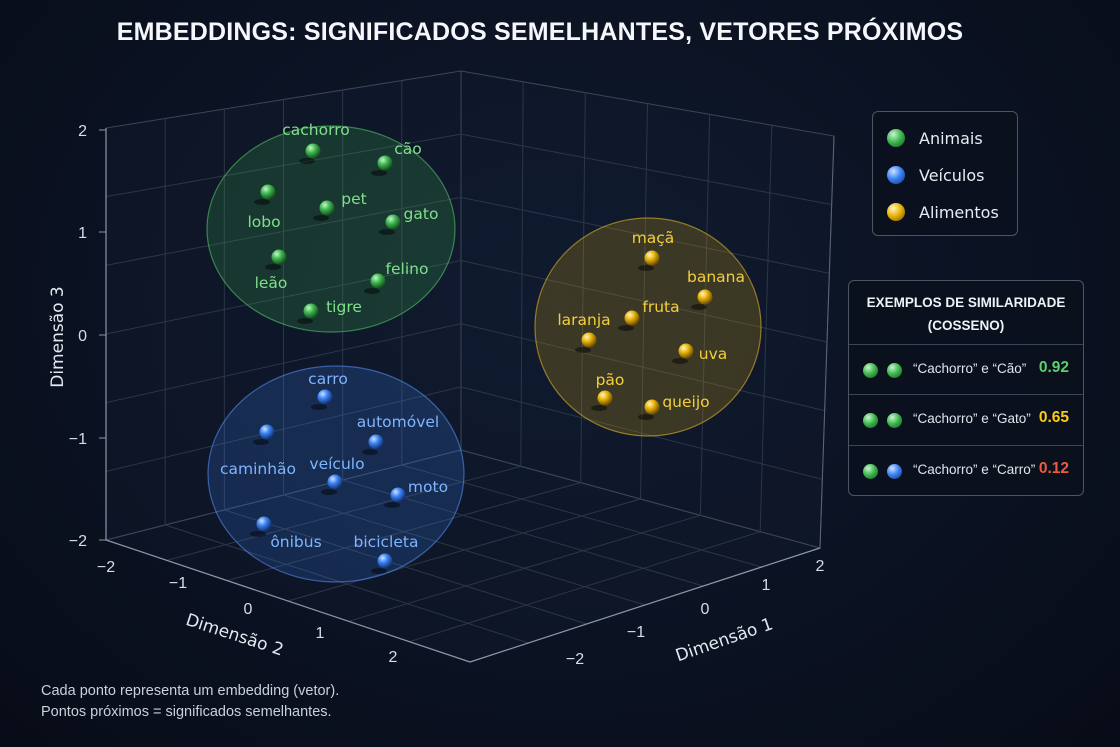 The width and height of the screenshot is (1120, 747). Describe the element at coordinates (295, 542) in the screenshot. I see `point-label: ônibus` at that location.